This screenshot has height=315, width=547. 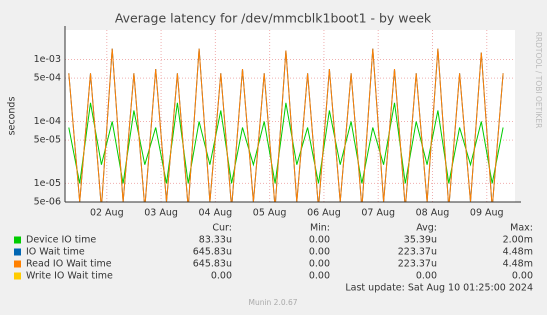 I want to click on x-tick-label: 07 Aug, so click(x=378, y=213).